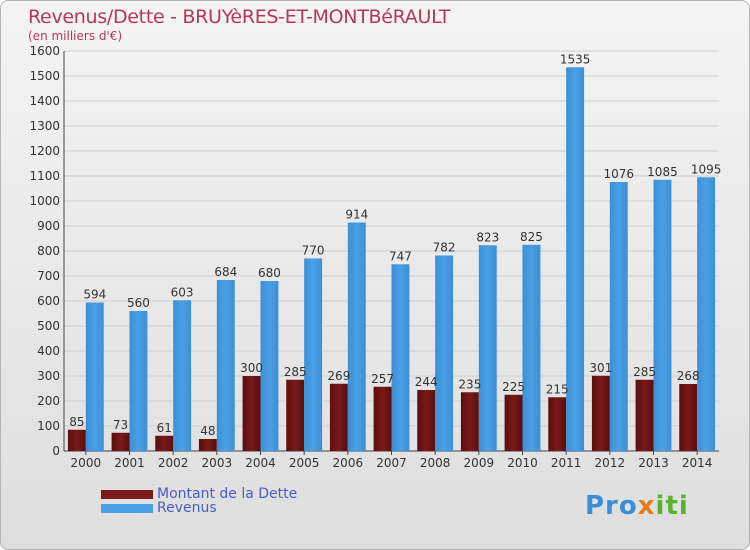  Describe the element at coordinates (127, 494) in the screenshot. I see `legend-swatch-dette` at that location.